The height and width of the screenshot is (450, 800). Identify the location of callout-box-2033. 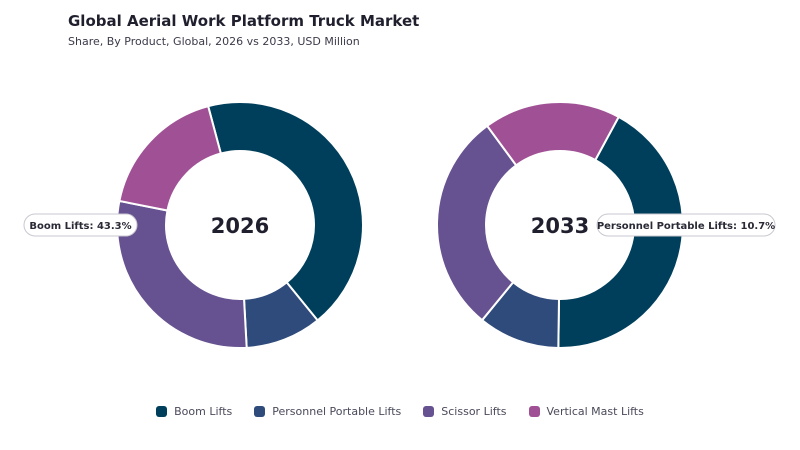
(686, 225).